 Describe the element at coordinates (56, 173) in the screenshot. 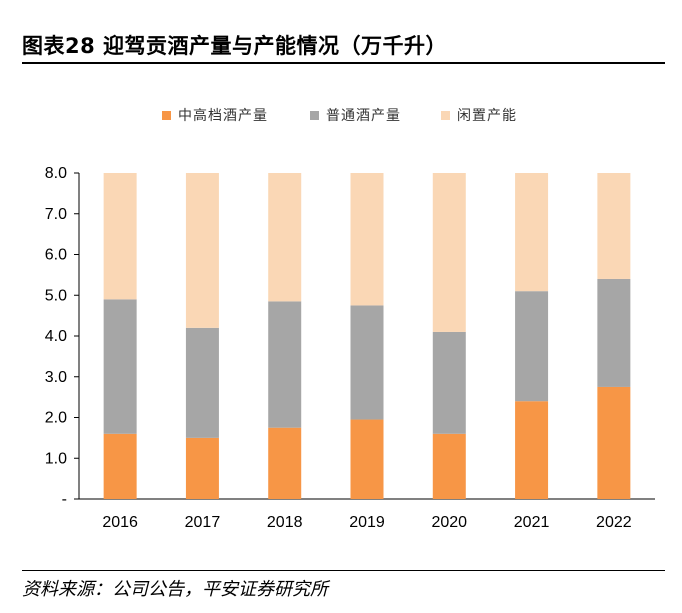

I see `y-tick-label: 8.0` at that location.